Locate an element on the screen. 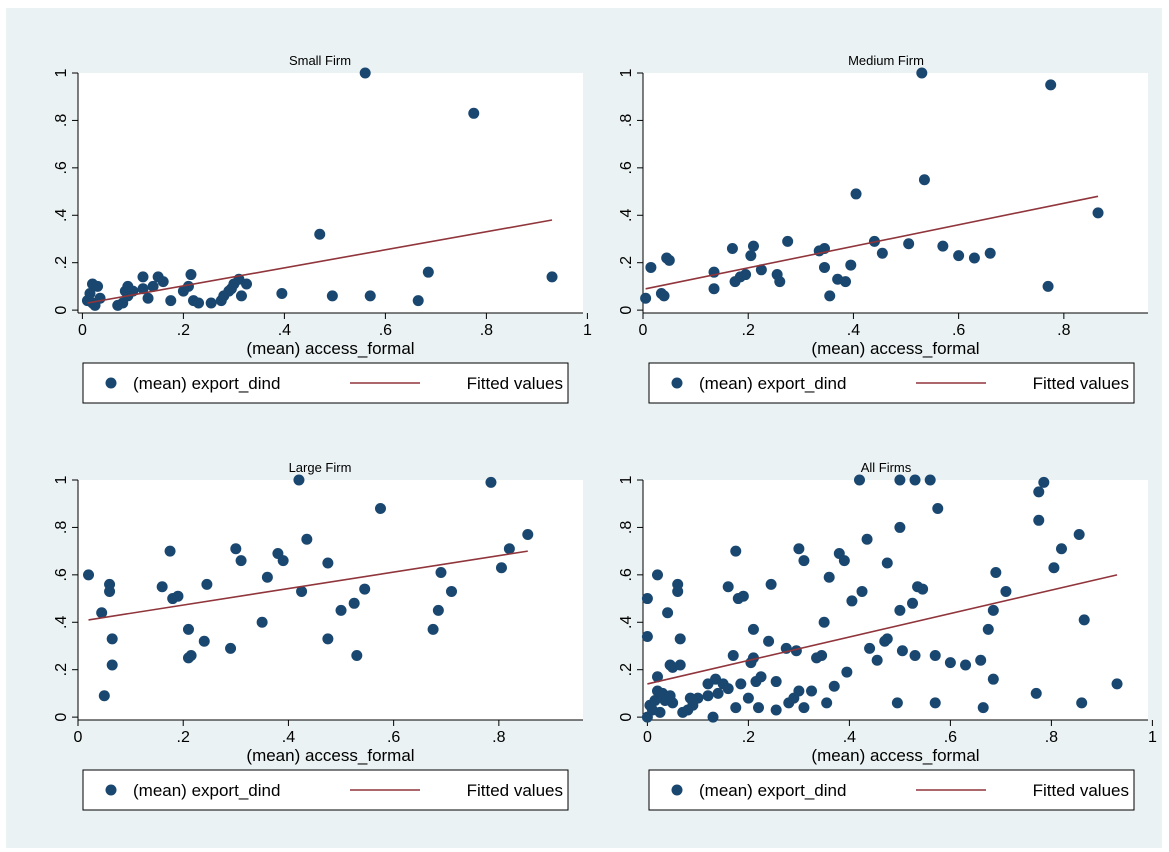 The height and width of the screenshot is (852, 1169). x-tick-label: .8 is located at coordinates (498, 737).